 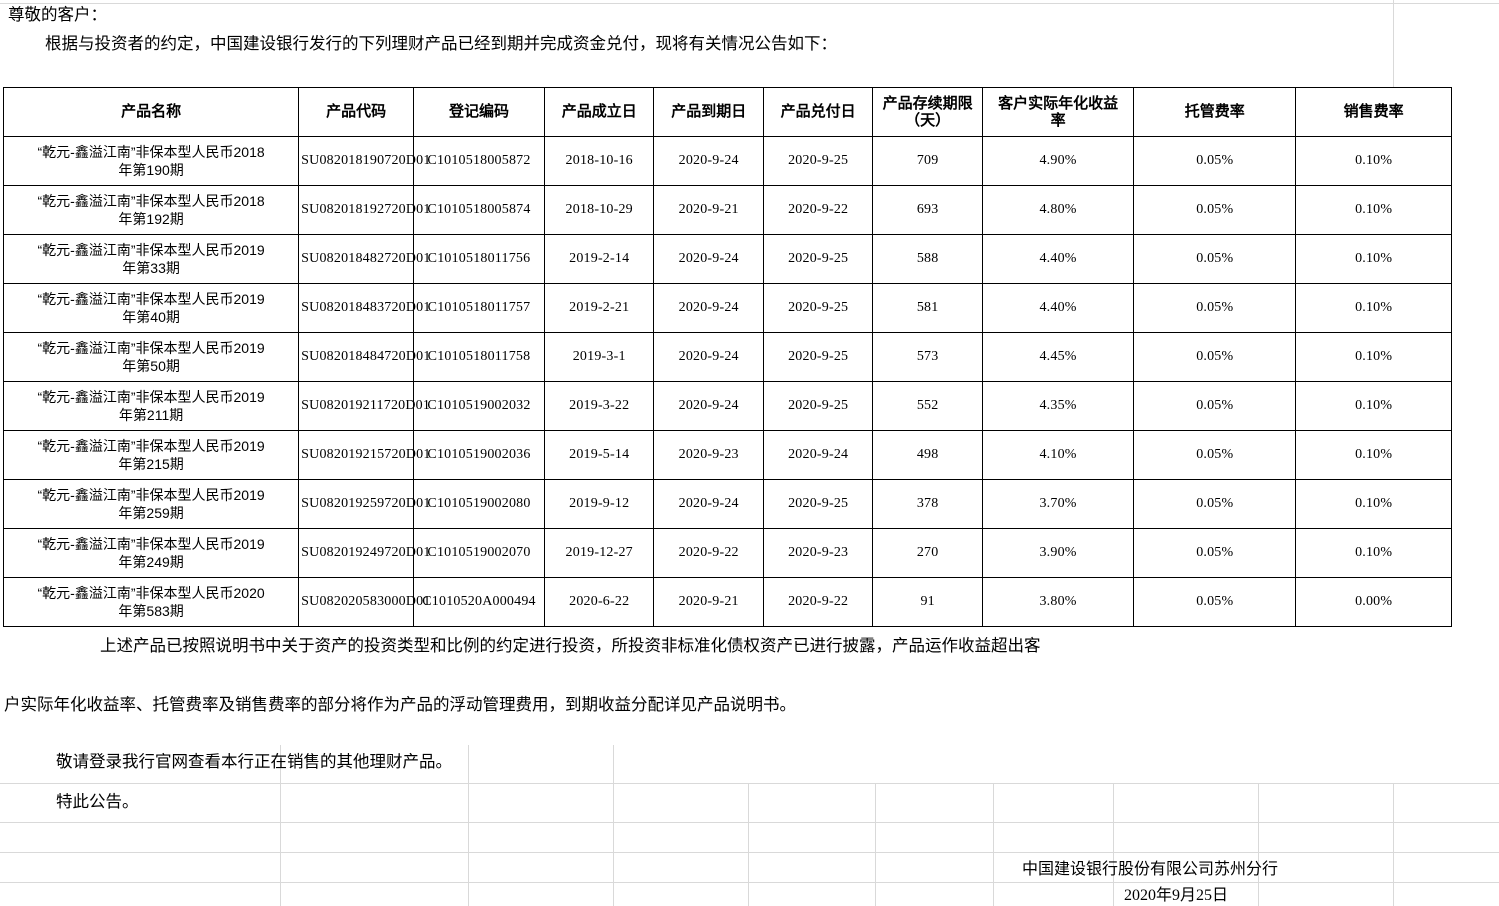 I want to click on cell-established-date: 2019-2-21, so click(x=599, y=308).